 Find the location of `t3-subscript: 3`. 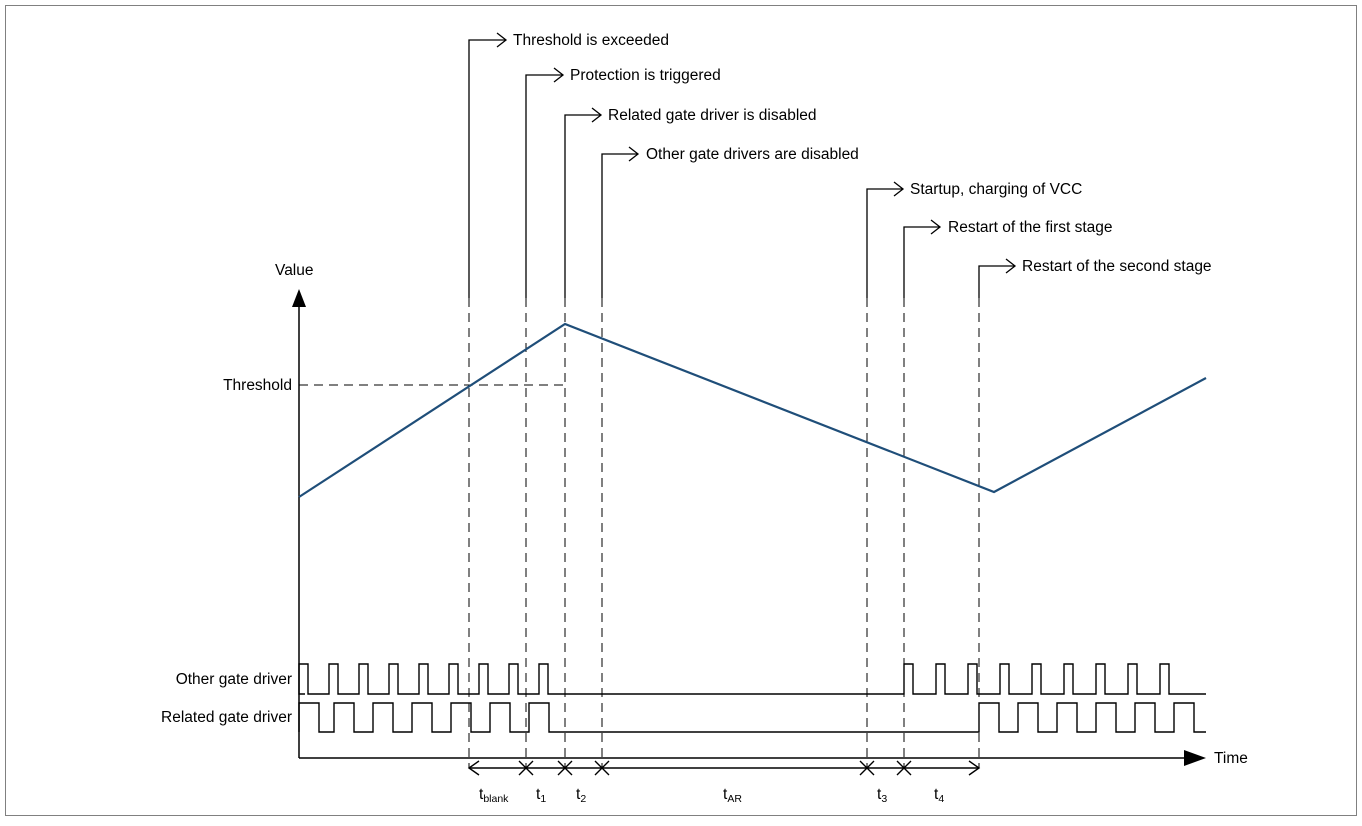

t3-subscript: 3 is located at coordinates (884, 799).